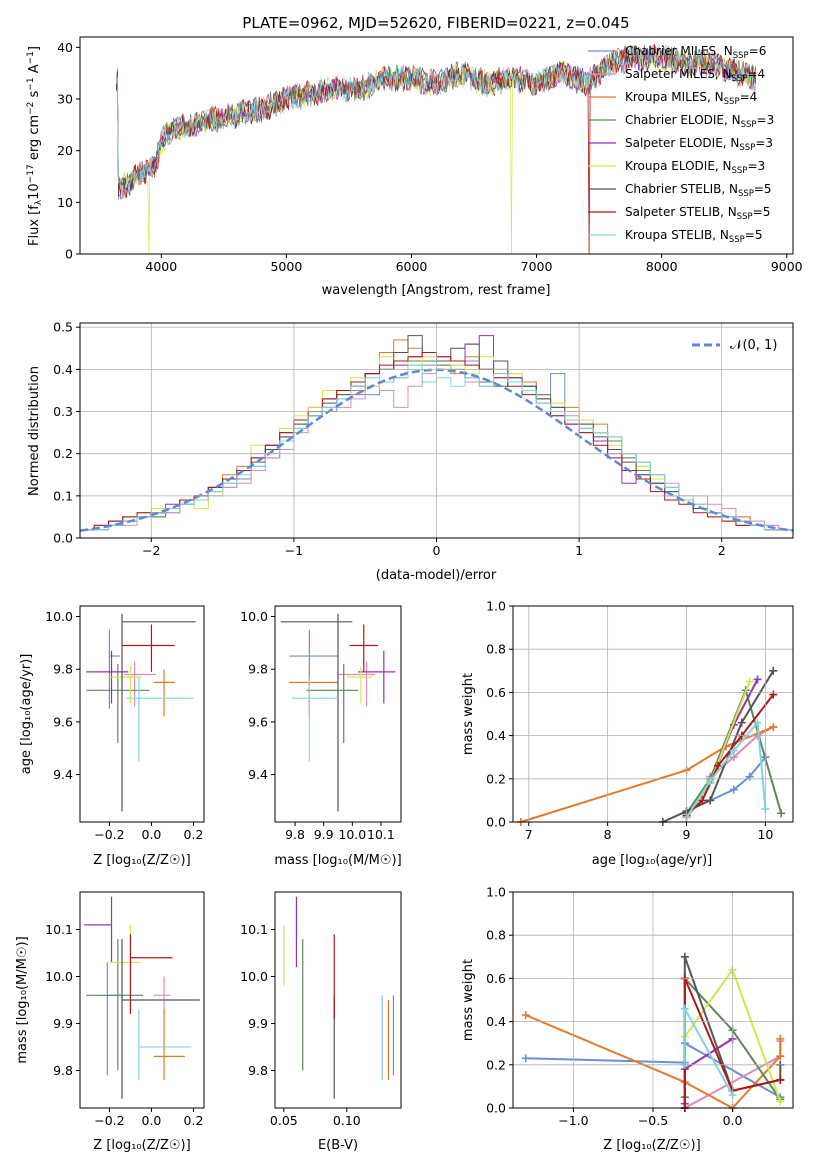  What do you see at coordinates (437, 550) in the screenshot?
I see `x-tick-label: 0` at bounding box center [437, 550].